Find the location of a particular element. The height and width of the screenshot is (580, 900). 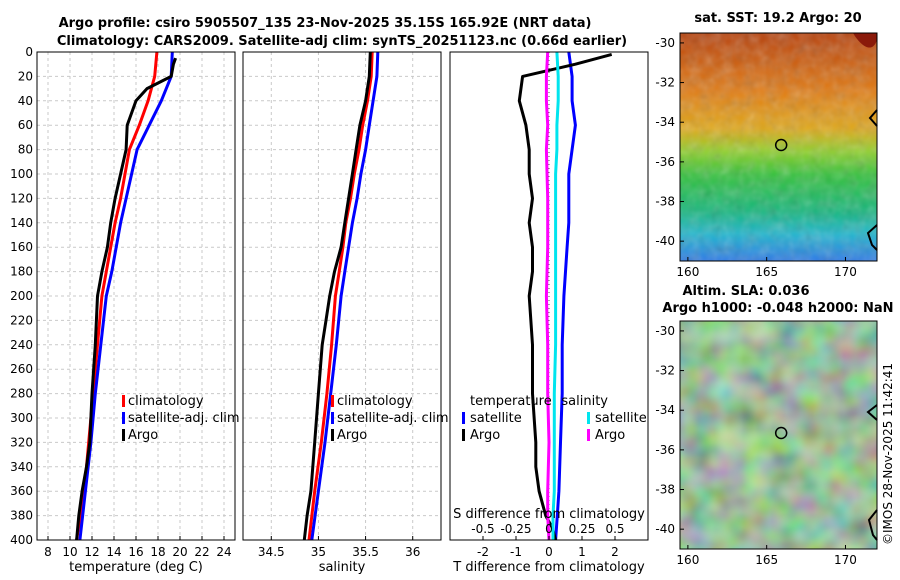

sla-map-coastline is located at coordinates (872, 472).